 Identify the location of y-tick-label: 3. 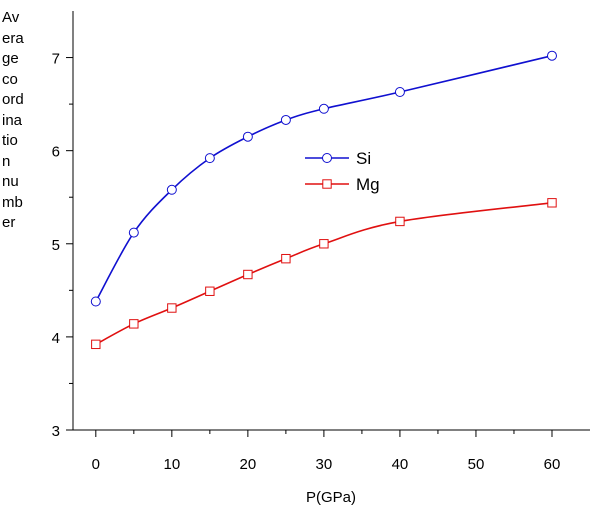
(56, 431).